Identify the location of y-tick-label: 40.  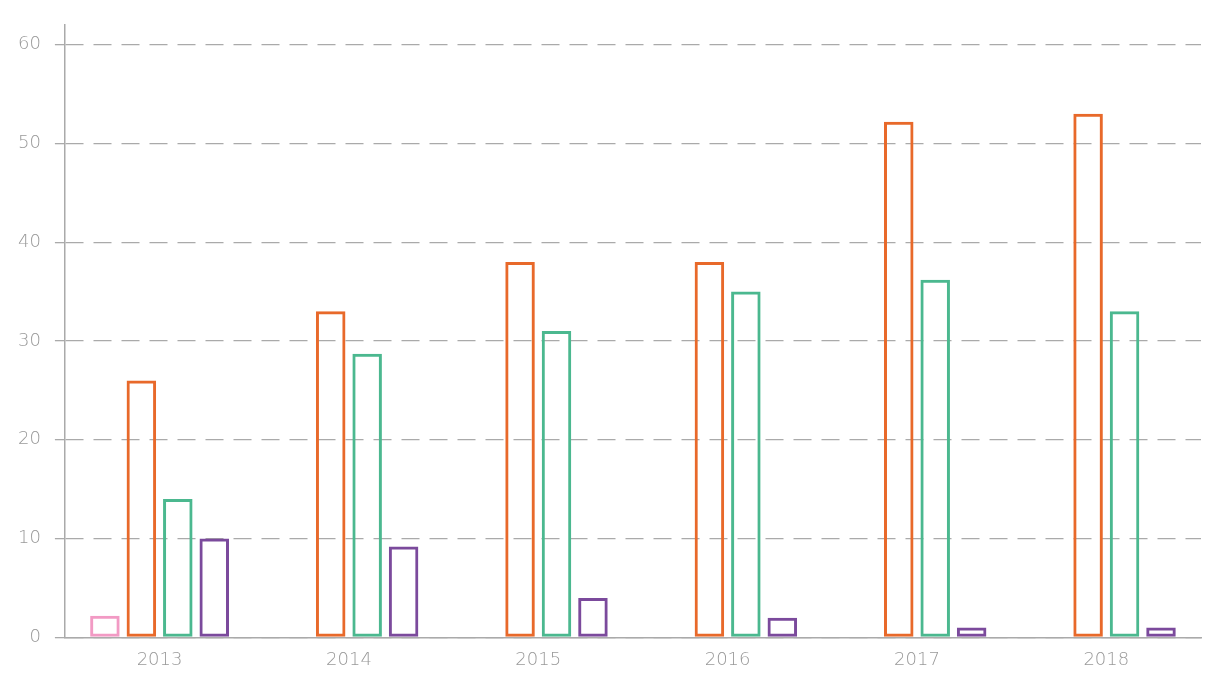
(29, 240).